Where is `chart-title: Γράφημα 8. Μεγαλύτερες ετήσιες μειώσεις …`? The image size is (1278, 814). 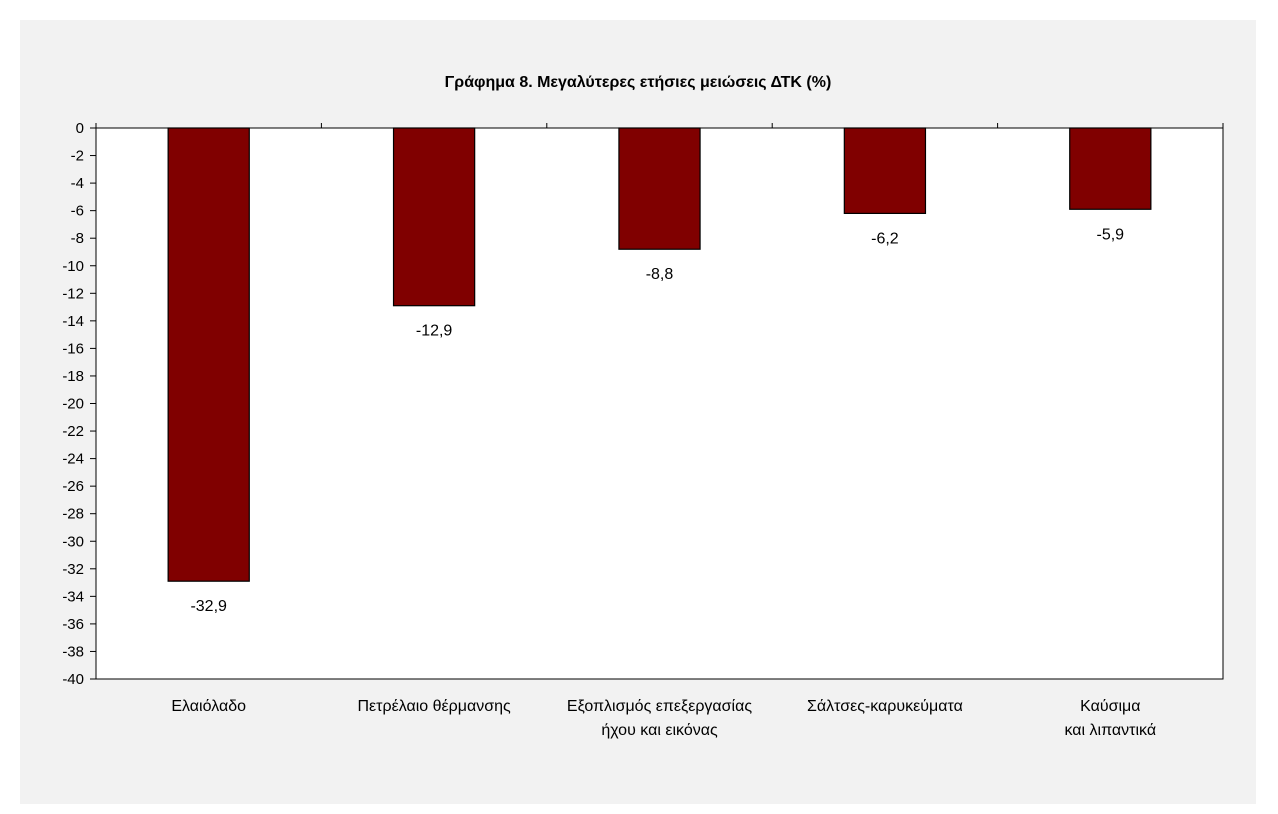 chart-title: Γράφημα 8. Μεγαλύτερες ετήσιες μειώσεις … is located at coordinates (638, 82).